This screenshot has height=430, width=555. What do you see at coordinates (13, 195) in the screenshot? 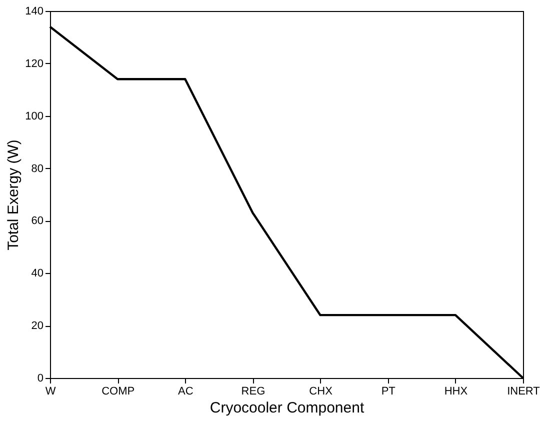
I see `y-axis-title: Total Exergy (W)` at bounding box center [13, 195].